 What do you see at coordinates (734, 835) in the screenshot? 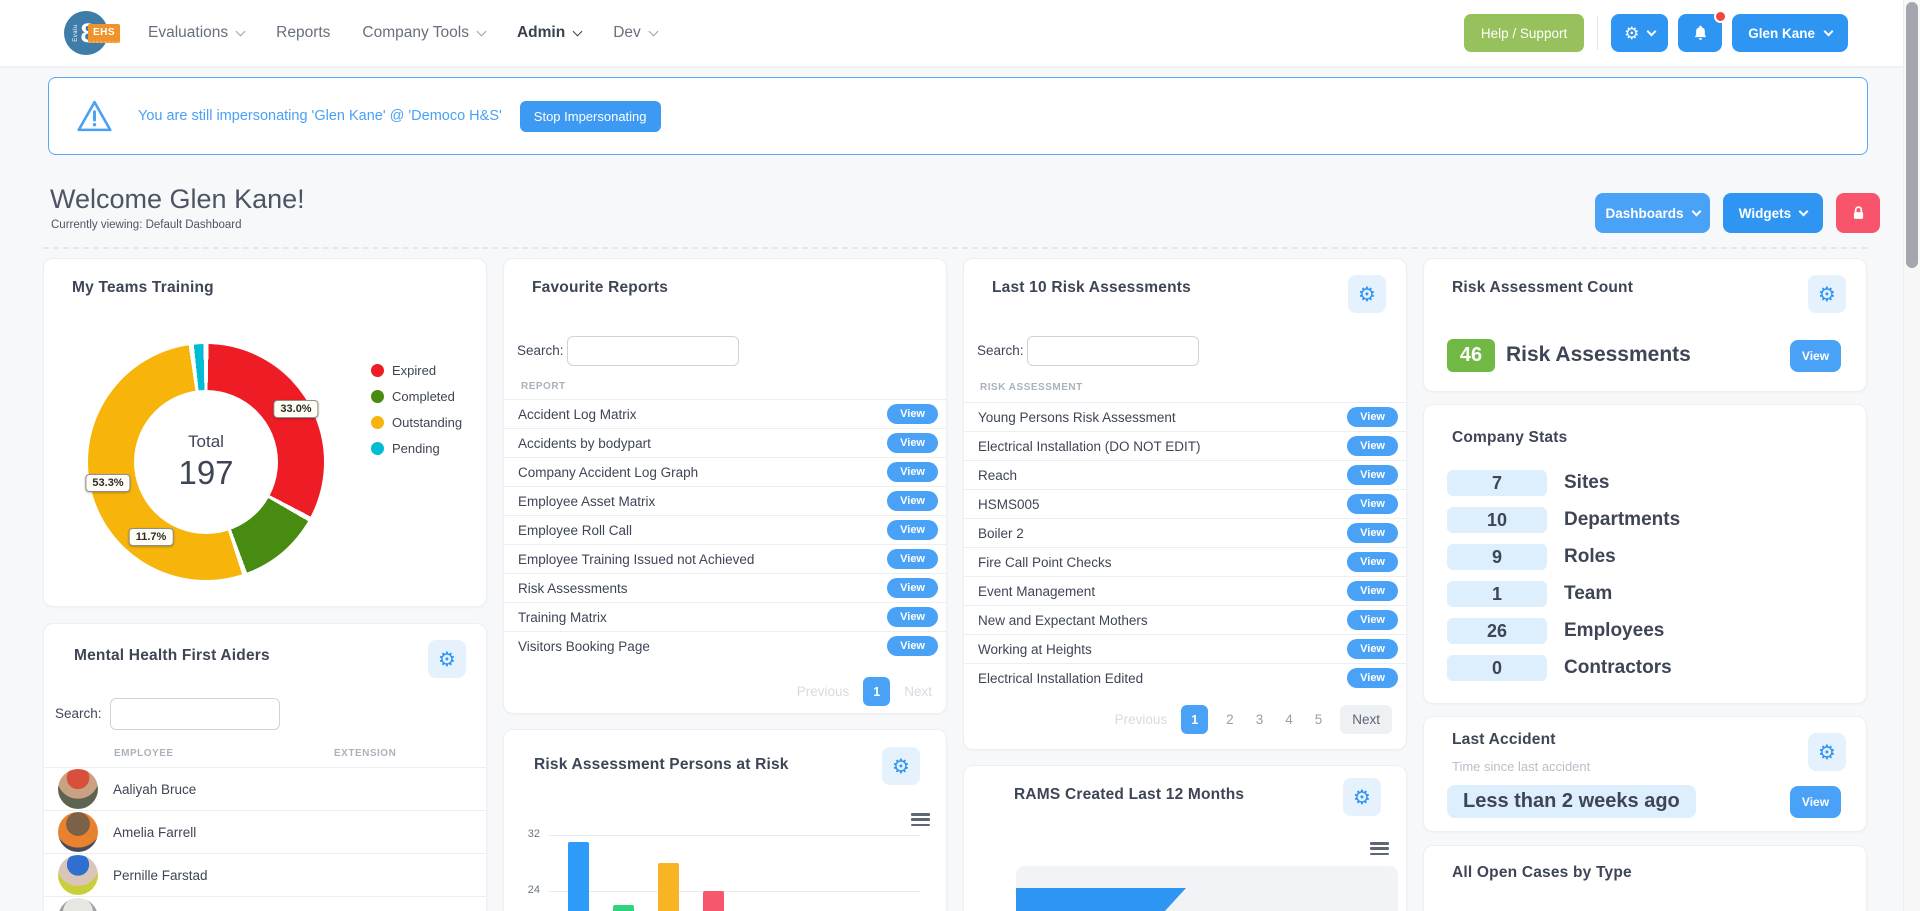
I see `gridline` at bounding box center [734, 835].